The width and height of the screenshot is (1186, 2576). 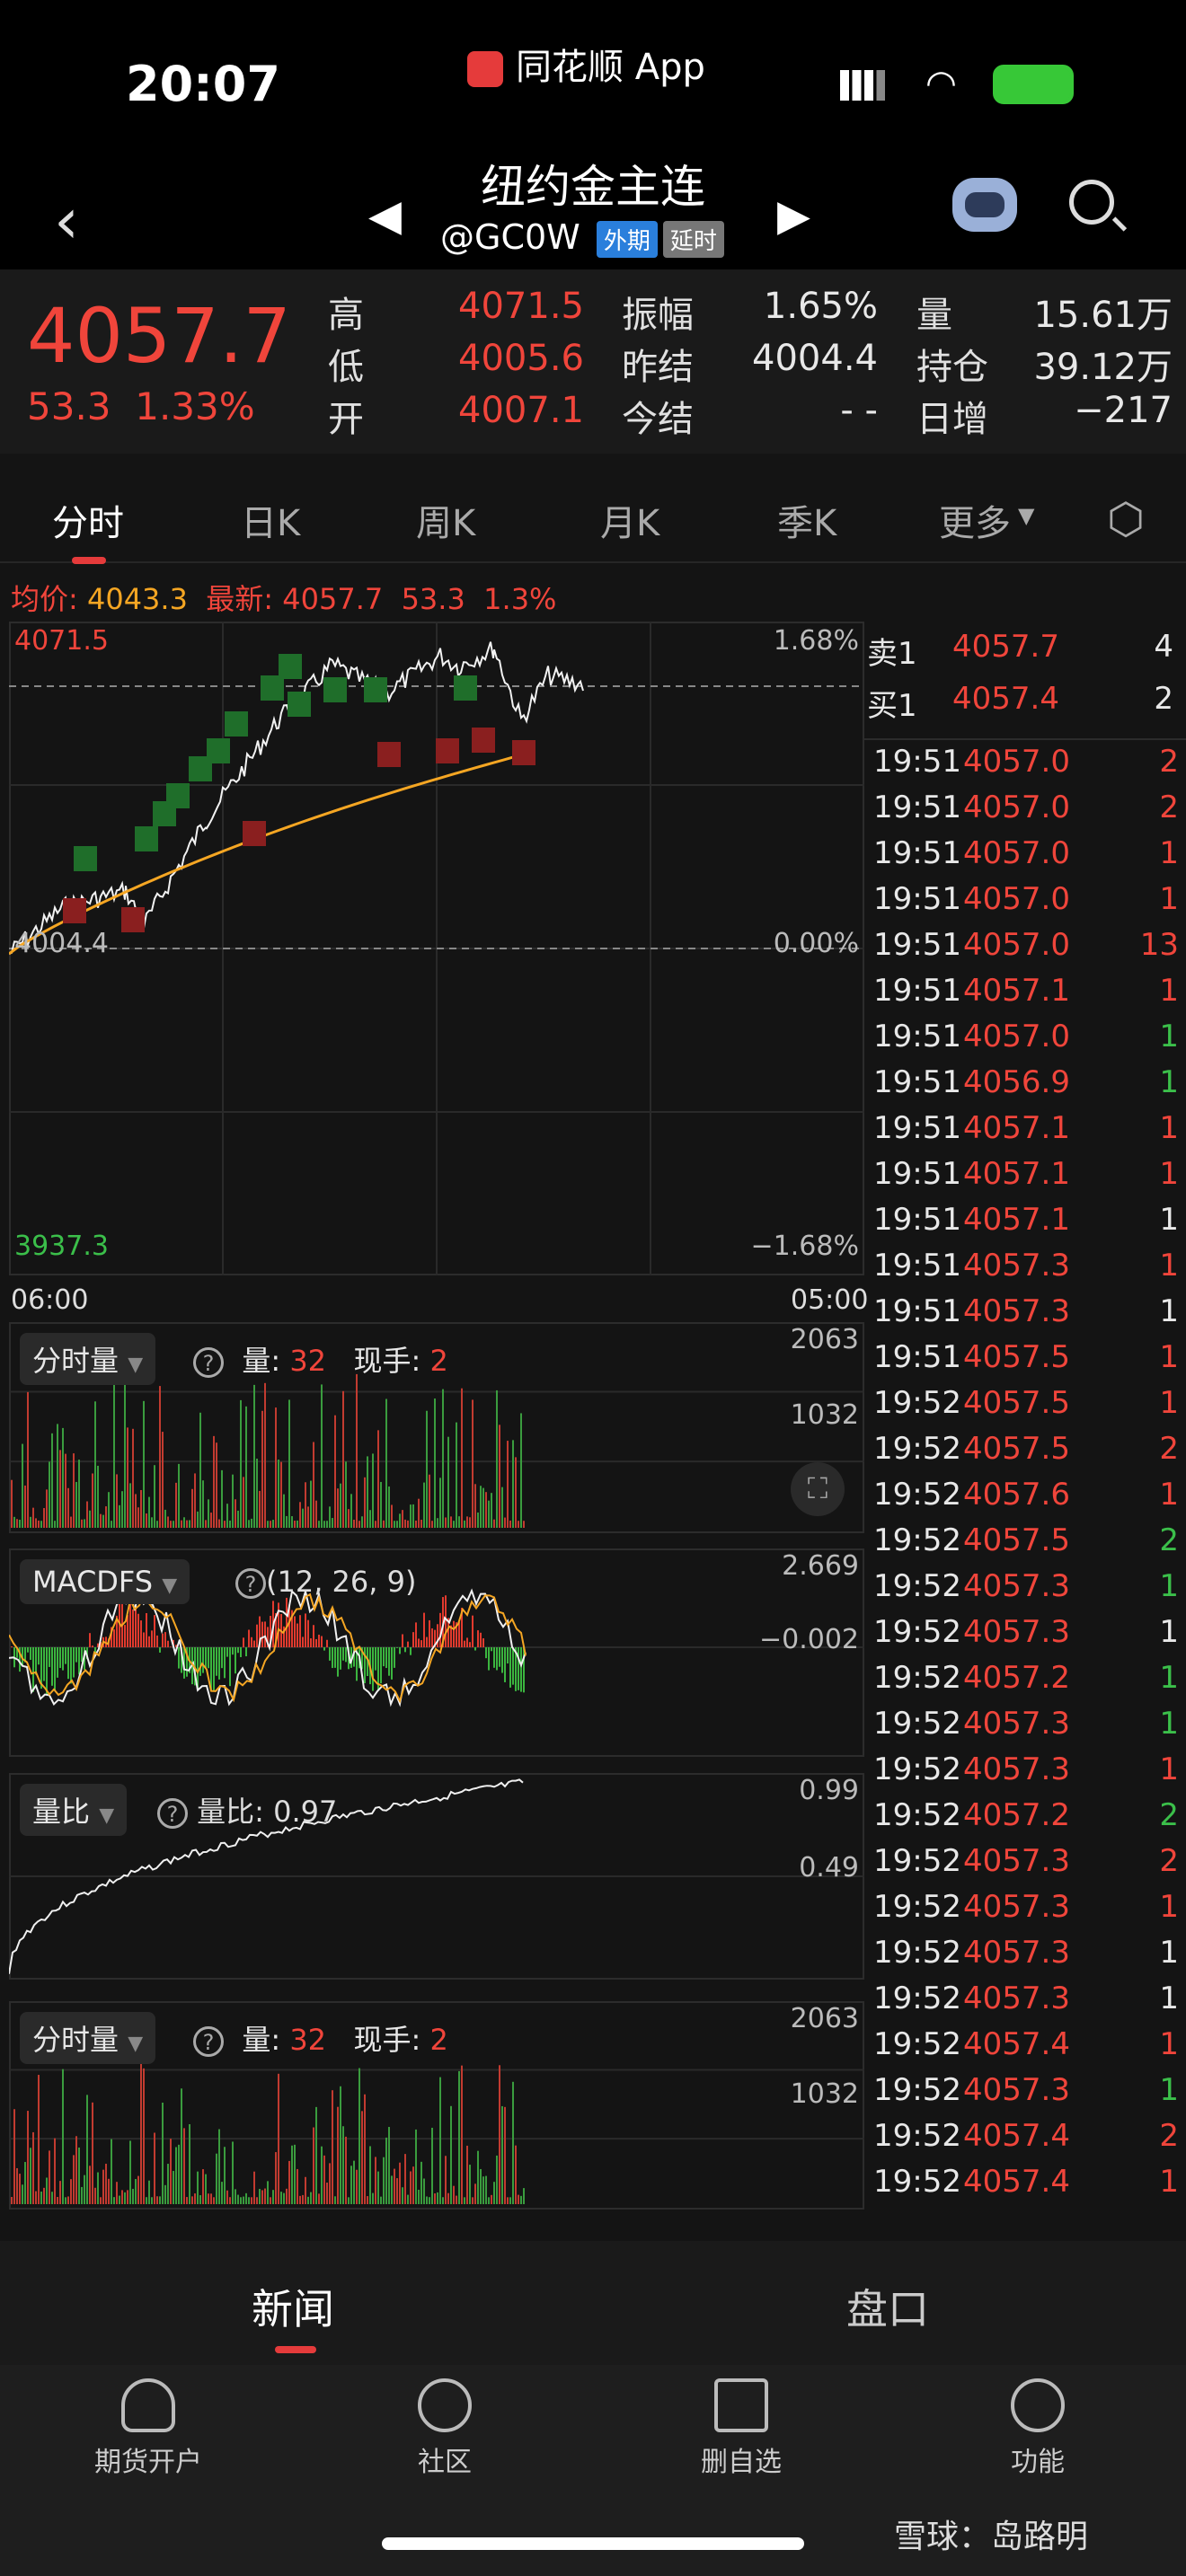 What do you see at coordinates (446, 523) in the screenshot?
I see `tab-2: 周K` at bounding box center [446, 523].